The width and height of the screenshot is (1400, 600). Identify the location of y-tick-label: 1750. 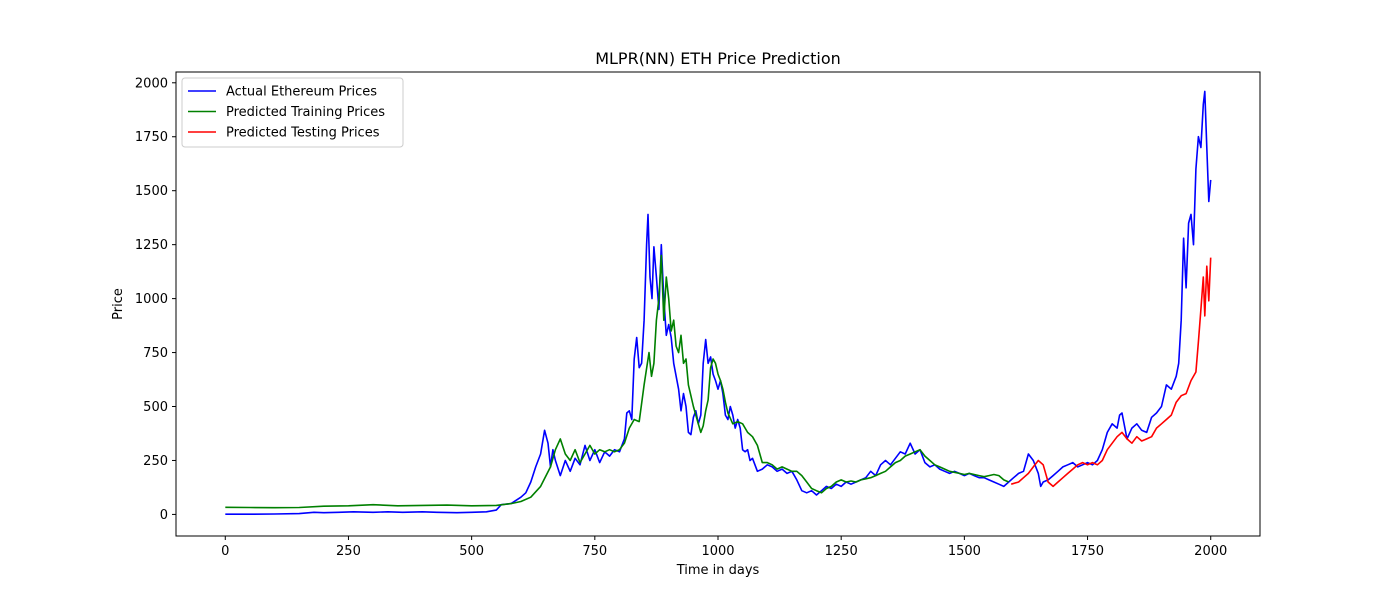
(151, 137).